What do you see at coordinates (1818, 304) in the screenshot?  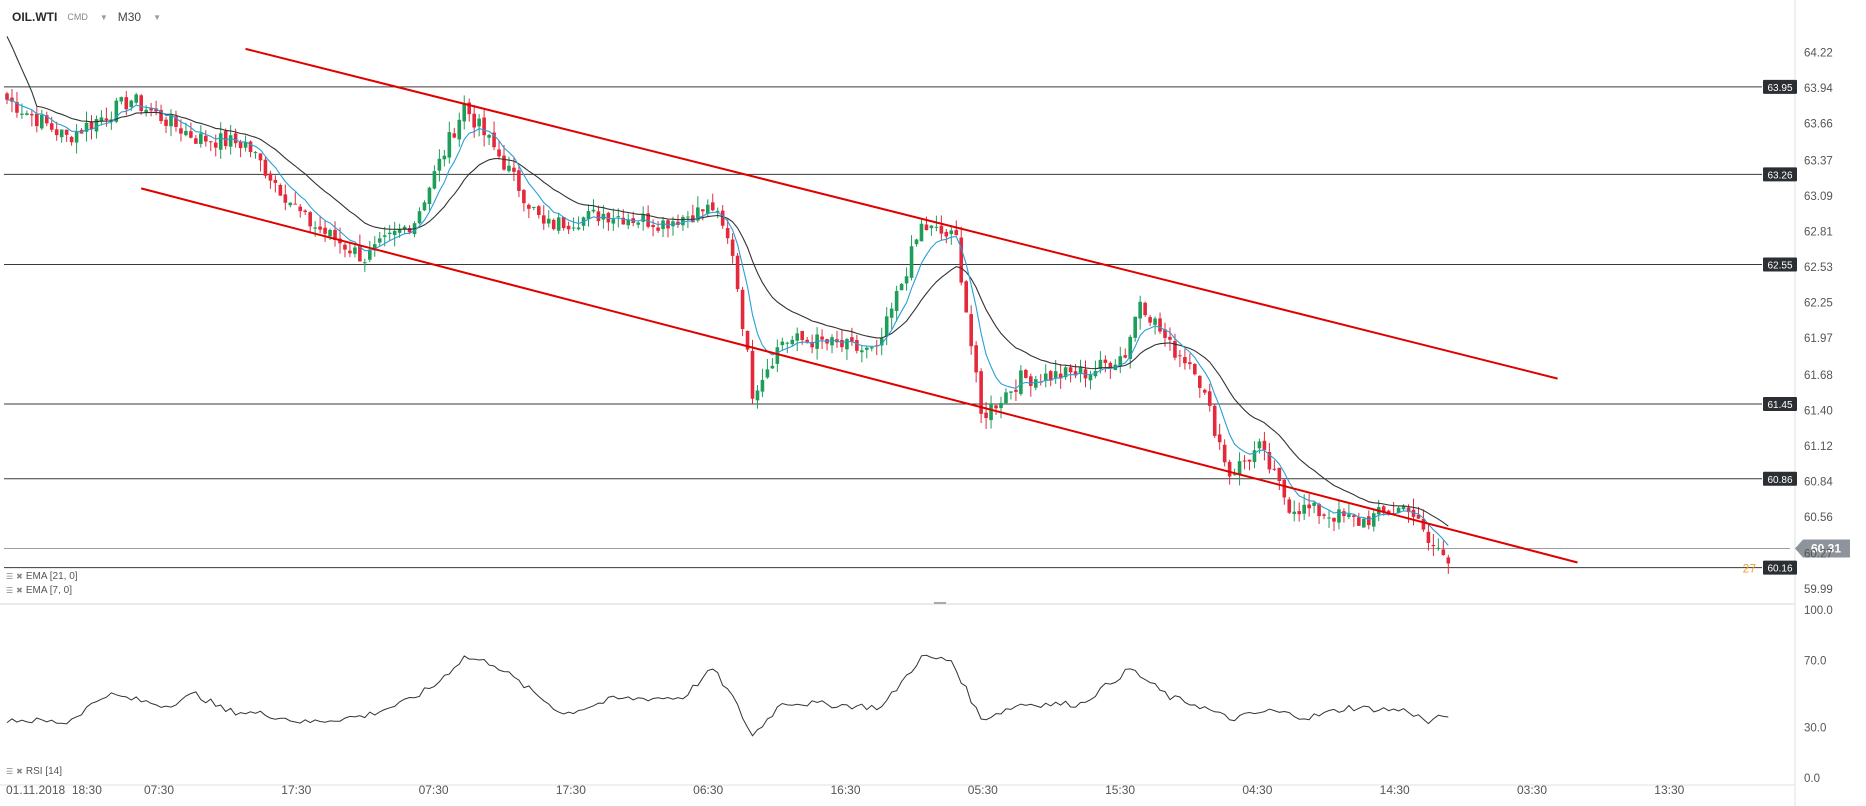 I see `y-tick-label: 62.25` at bounding box center [1818, 304].